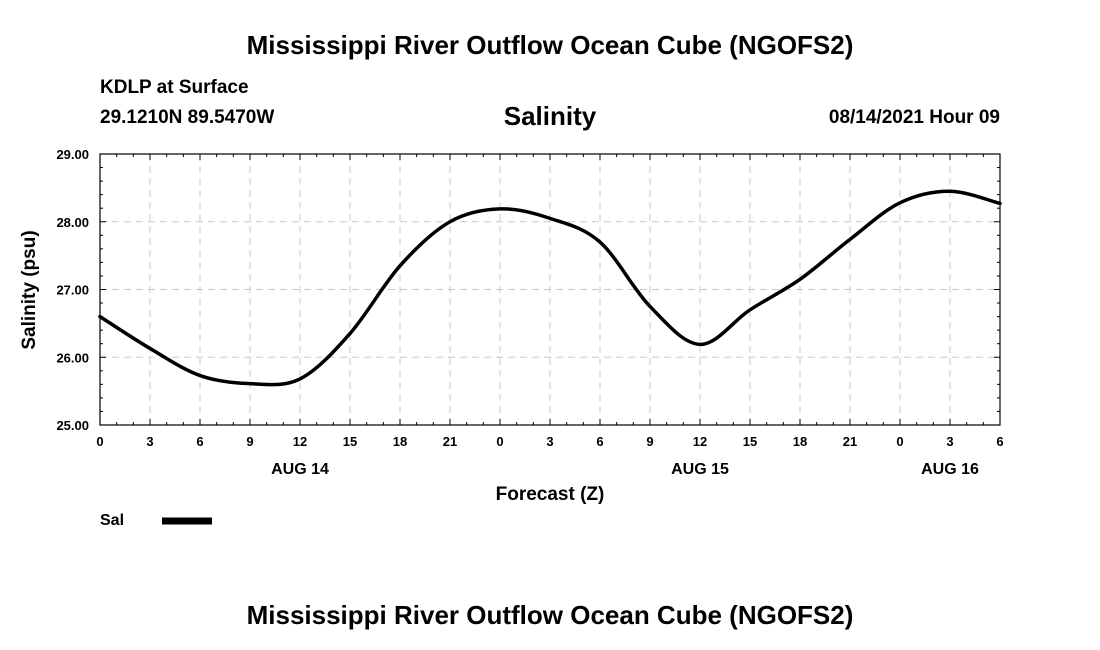 This screenshot has height=650, width=1100. Describe the element at coordinates (72, 222) in the screenshot. I see `y-tick-label: 28.00` at that location.